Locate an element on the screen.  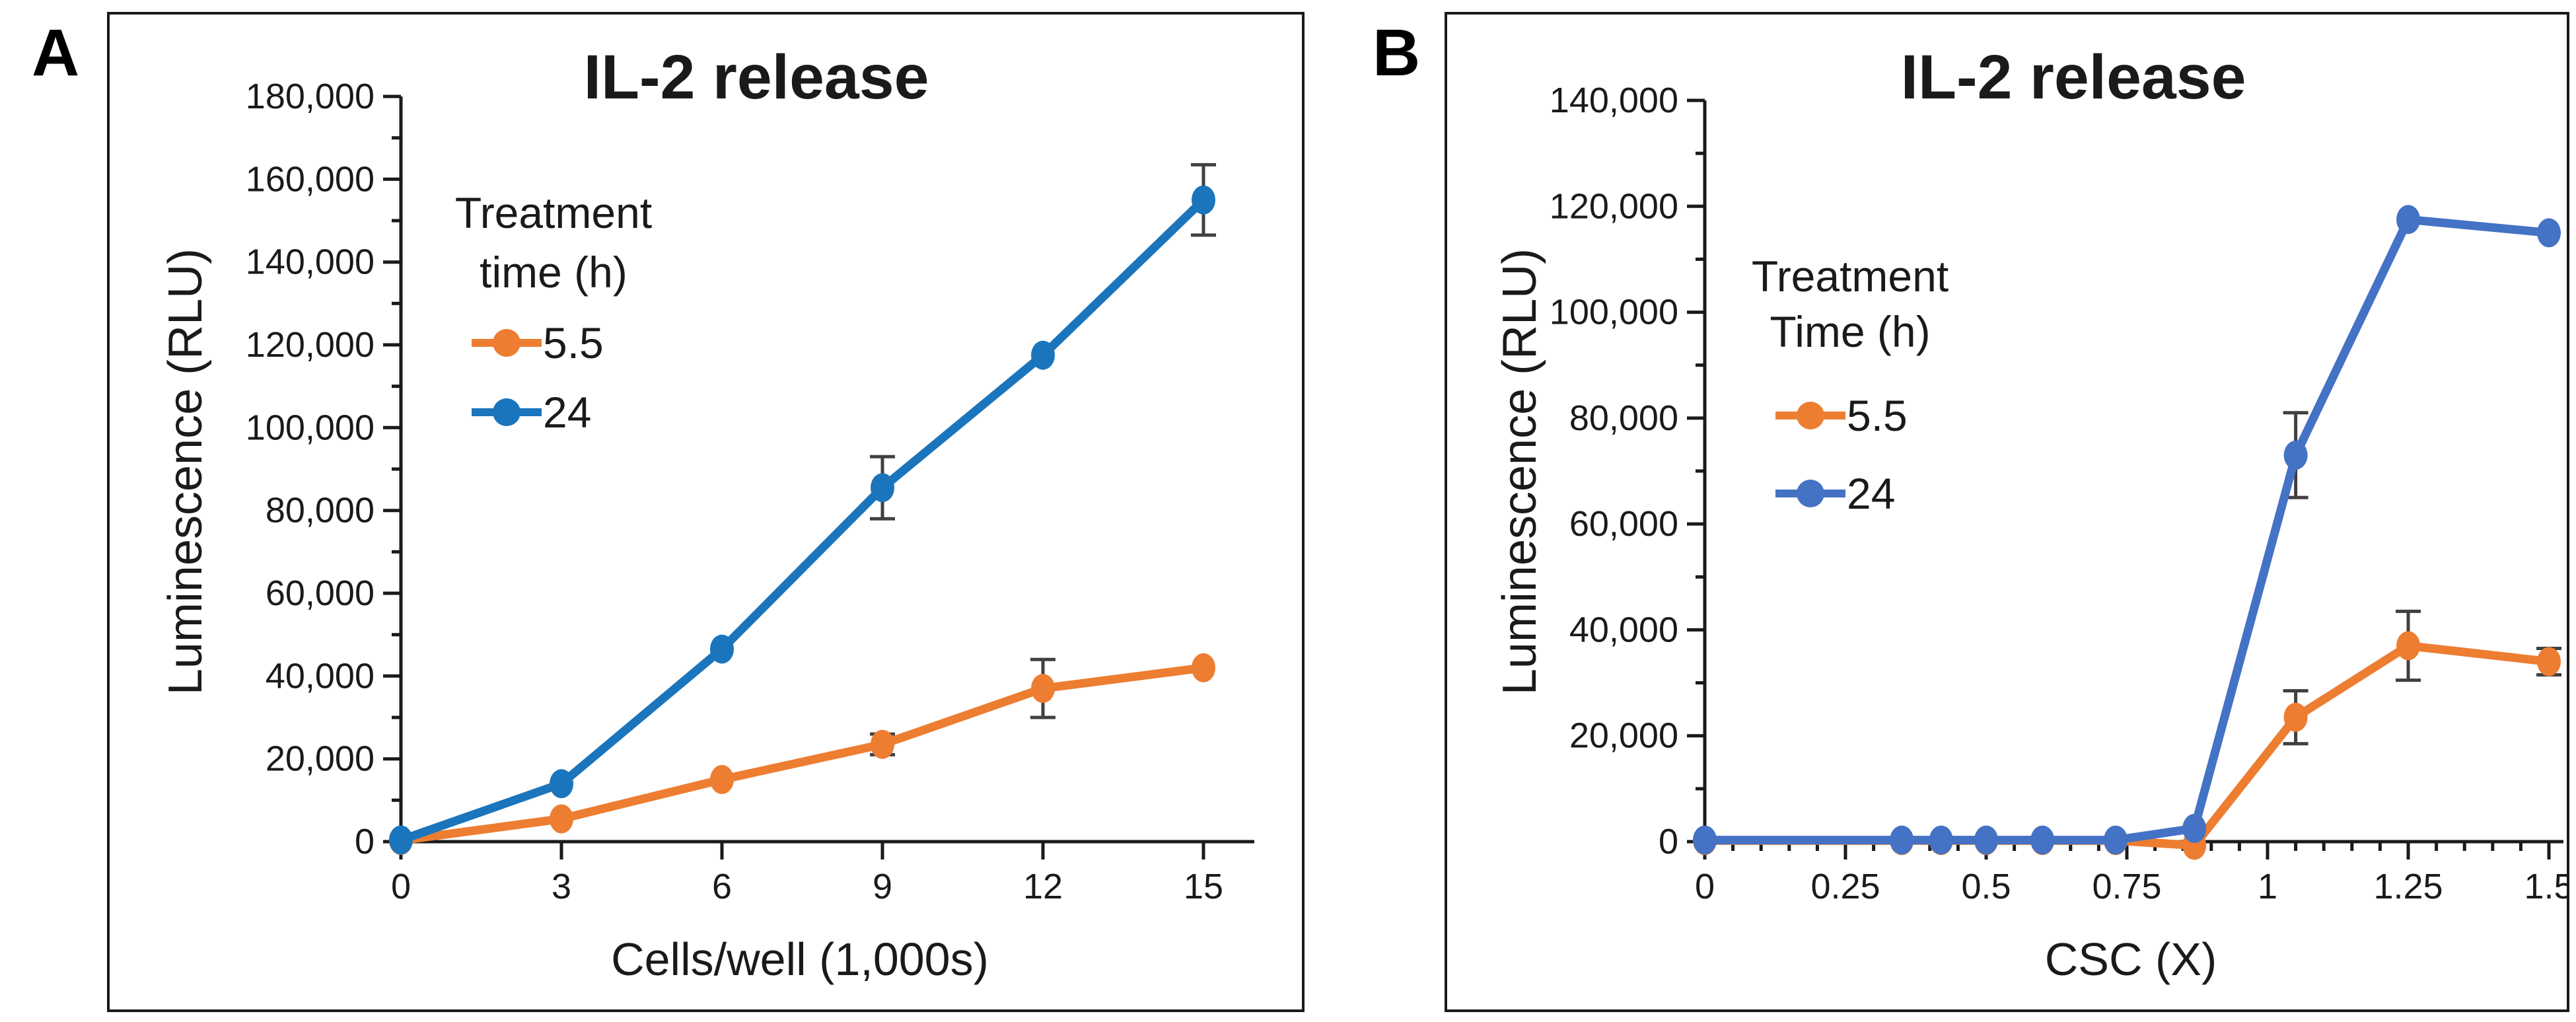
legend-item-5-5h-b: 5.5 is located at coordinates (1841, 415).